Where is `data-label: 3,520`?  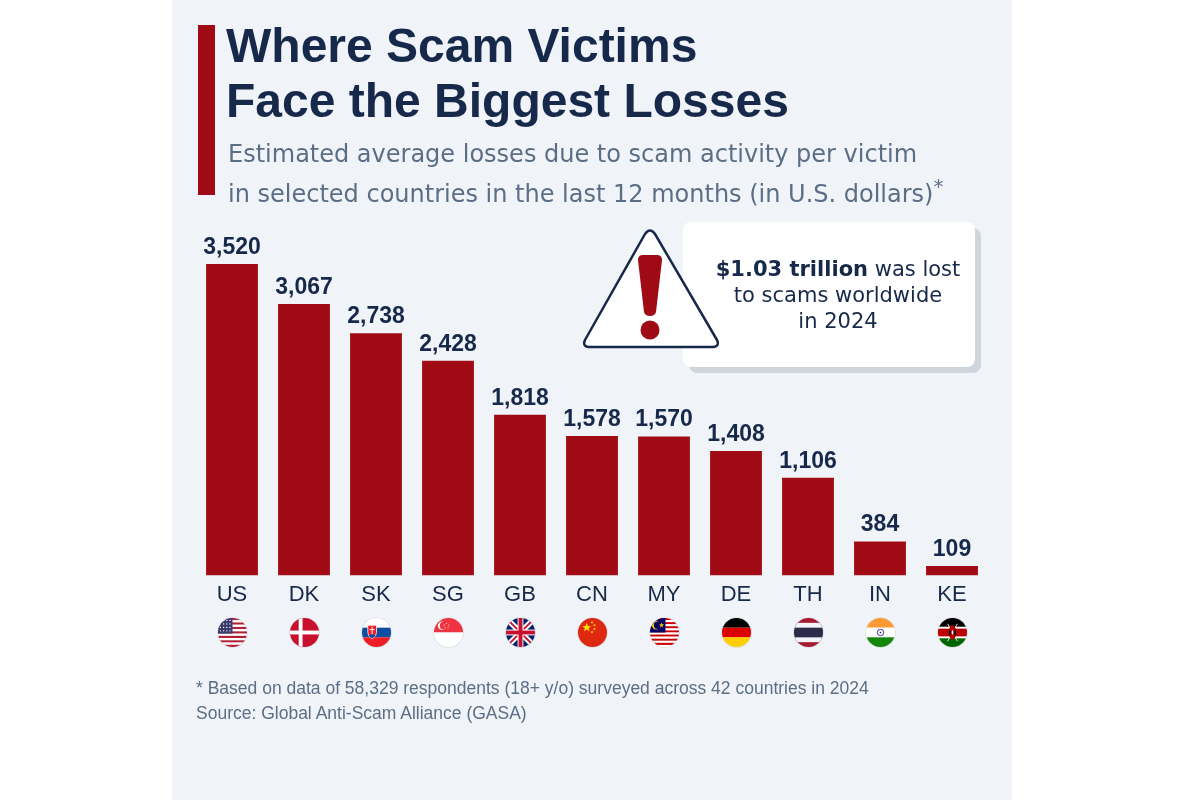 data-label: 3,520 is located at coordinates (232, 245).